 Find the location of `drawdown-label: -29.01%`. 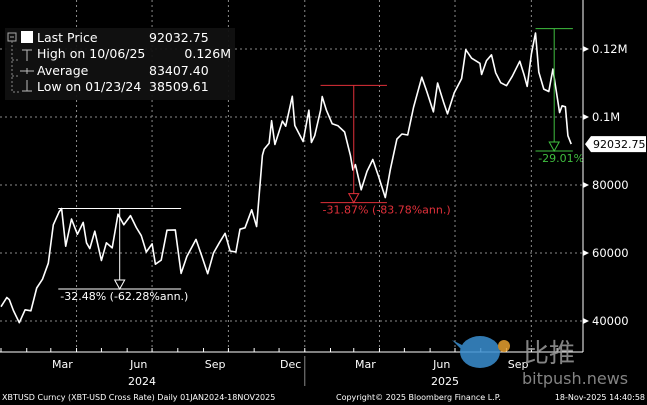

drawdown-label: -29.01% is located at coordinates (561, 158).